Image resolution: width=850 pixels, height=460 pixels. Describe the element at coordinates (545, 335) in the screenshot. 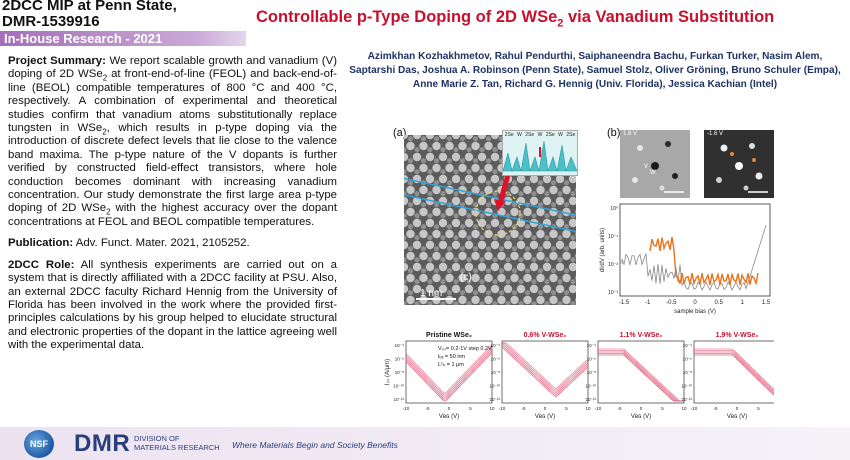

I see `transfer-title: 0.6% V-WSe₂` at that location.